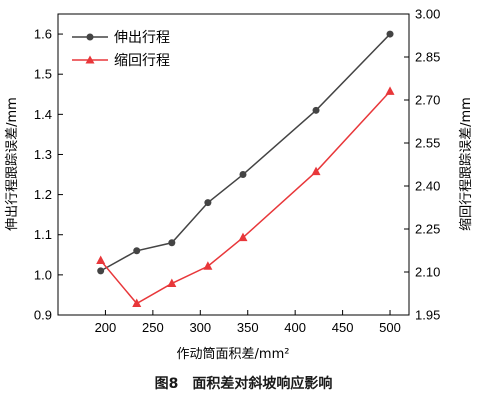  I want to click on x-tick-label: 400, so click(295, 327).